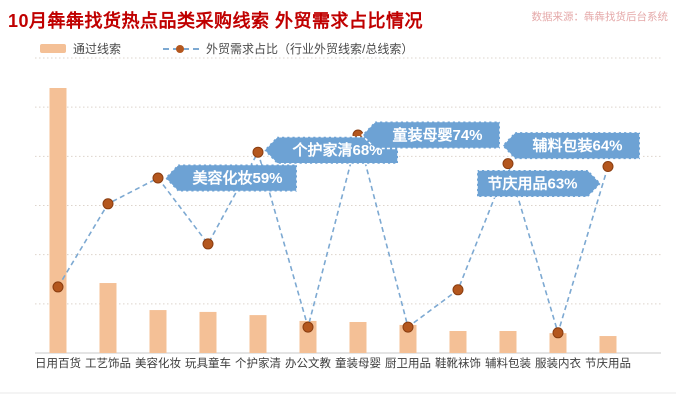  Describe the element at coordinates (308, 363) in the screenshot. I see `x-axis-label: 办公文教` at that location.